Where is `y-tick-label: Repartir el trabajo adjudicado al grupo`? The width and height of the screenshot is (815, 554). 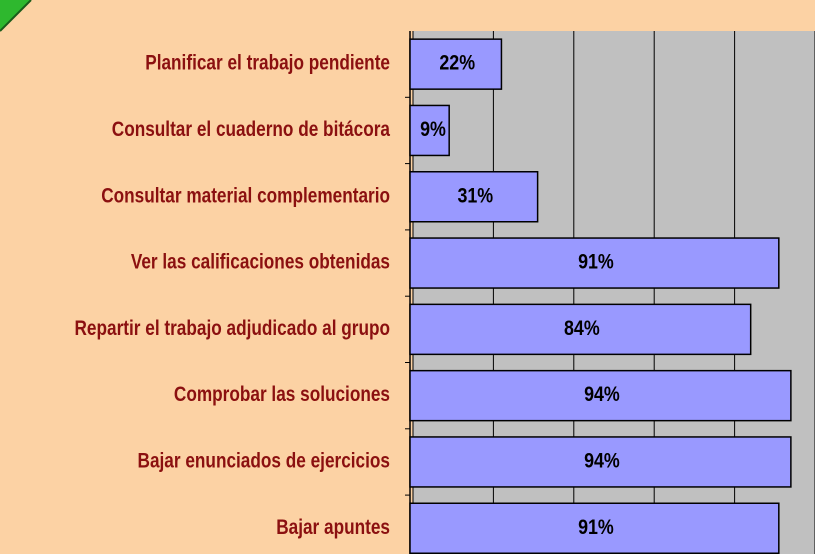
y-tick-label: Repartir el trabajo adjudicado al grupo is located at coordinates (232, 328).